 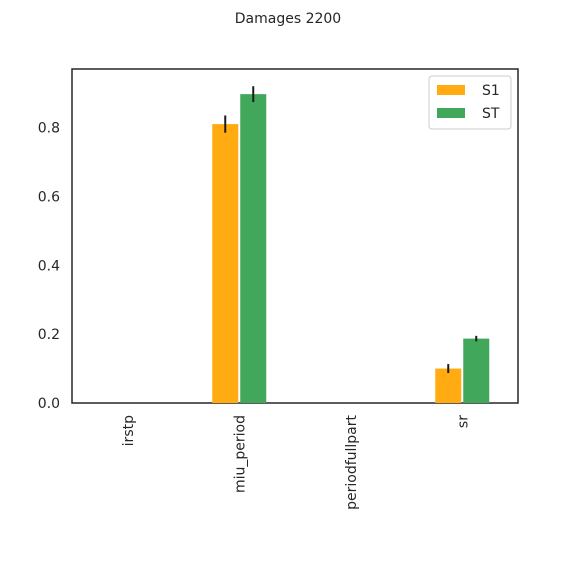 I want to click on x-tick-label-sr: sr, so click(x=463, y=421).